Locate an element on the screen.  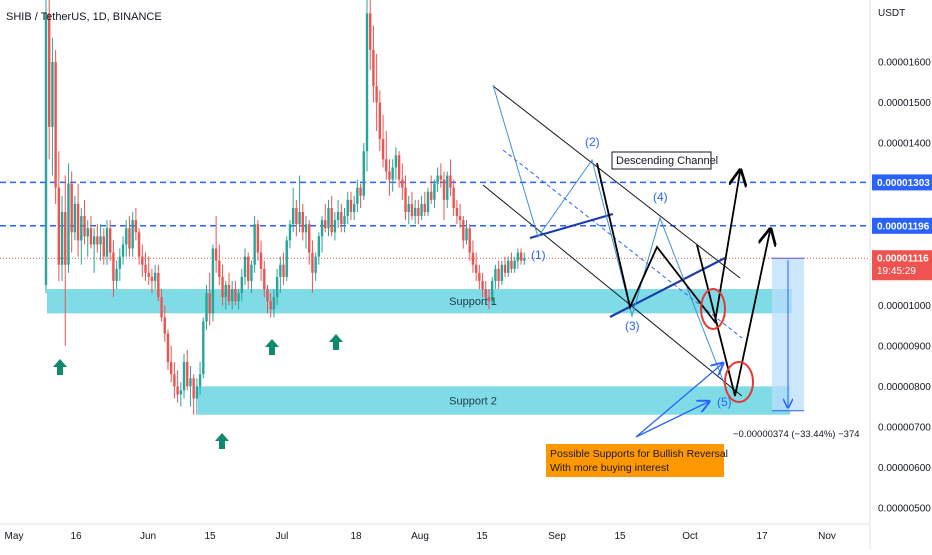
elliott-wave-path is located at coordinates (609, 236).